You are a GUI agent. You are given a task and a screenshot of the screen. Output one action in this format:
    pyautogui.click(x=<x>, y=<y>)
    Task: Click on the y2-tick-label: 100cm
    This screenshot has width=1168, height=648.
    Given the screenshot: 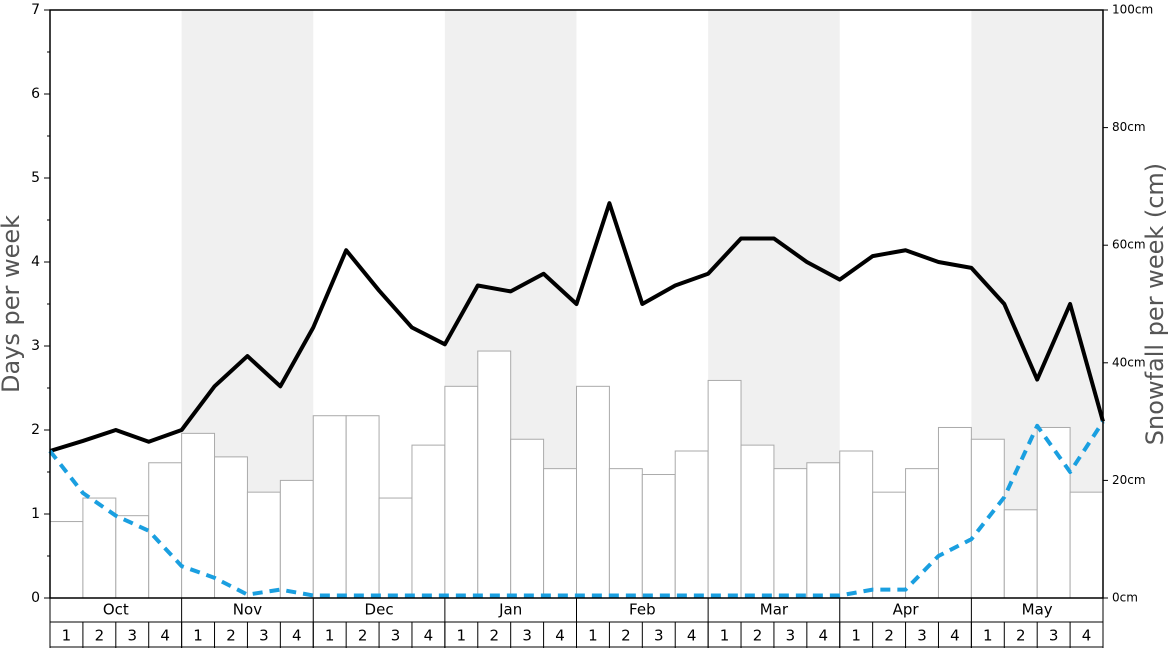 What is the action you would take?
    pyautogui.click(x=1132, y=10)
    